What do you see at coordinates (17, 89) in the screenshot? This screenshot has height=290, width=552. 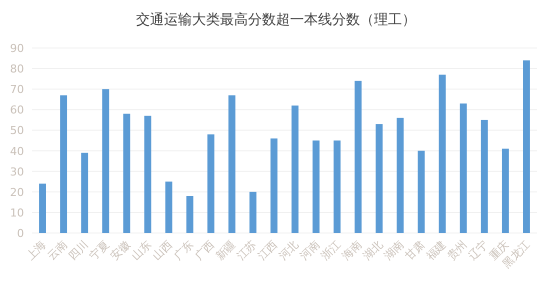 I see `y-tick-label: 70` at bounding box center [17, 89].